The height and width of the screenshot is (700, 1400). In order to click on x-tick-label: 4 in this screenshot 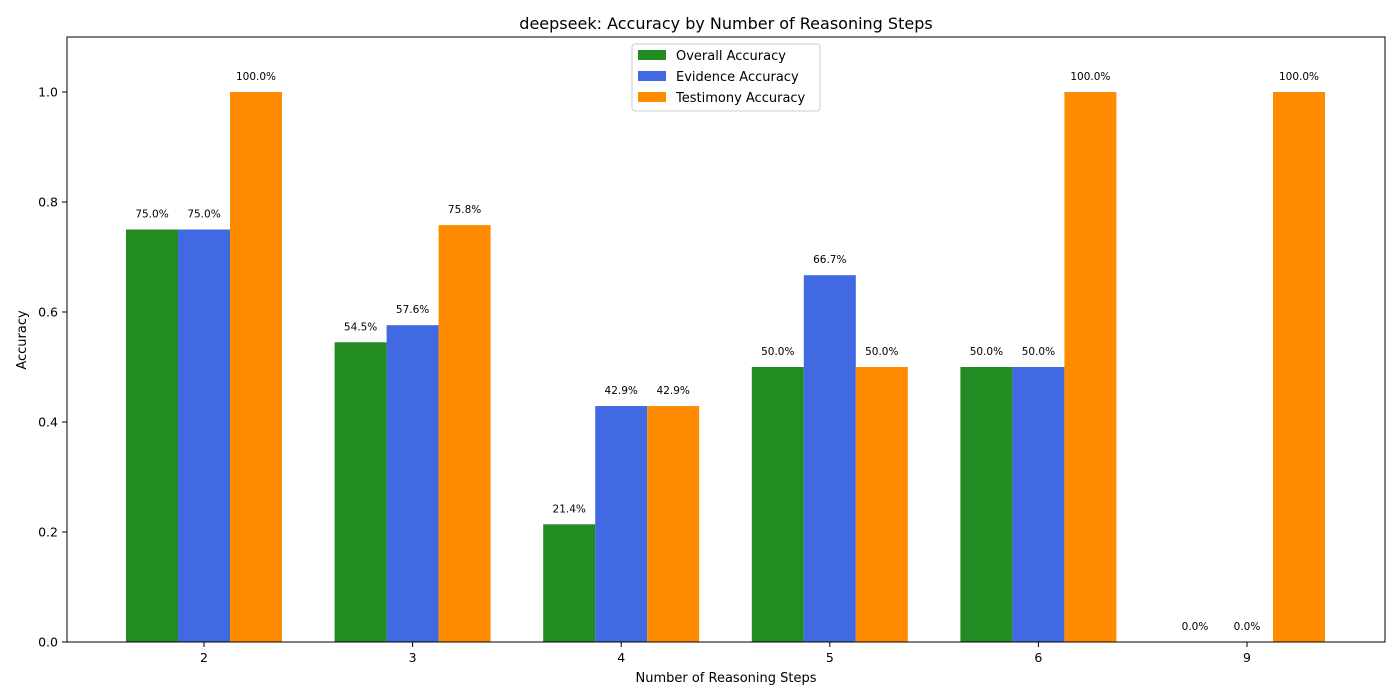, I will do `click(621, 657)`.